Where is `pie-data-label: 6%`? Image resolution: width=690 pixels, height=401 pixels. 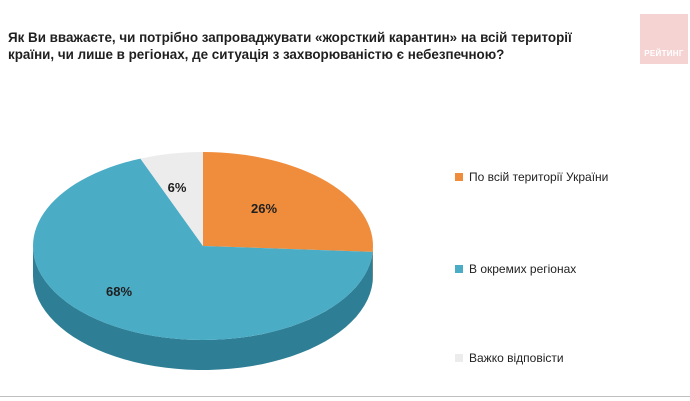
pie-data-label: 6% is located at coordinates (177, 187).